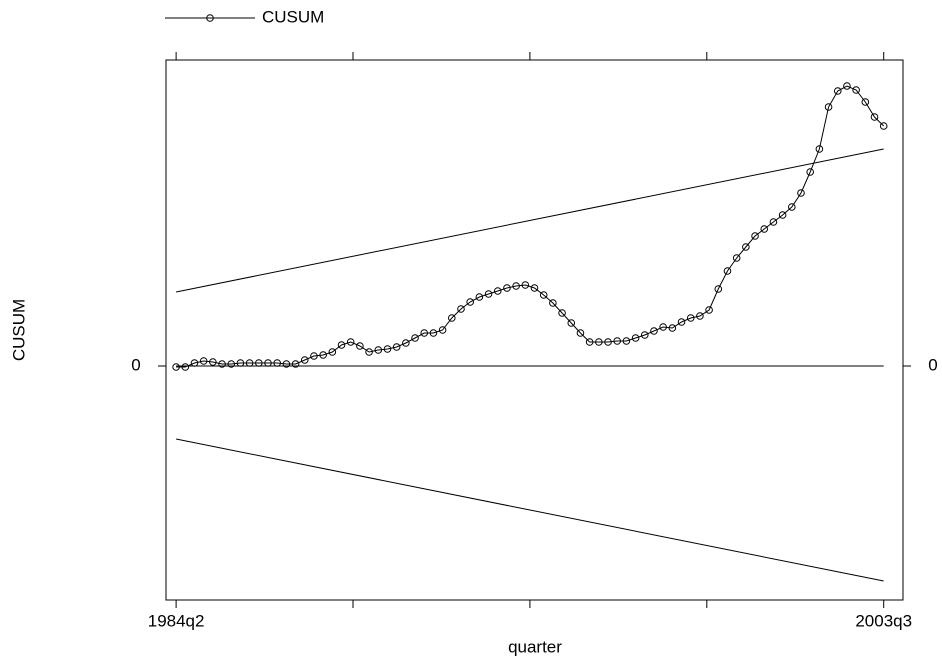 The width and height of the screenshot is (942, 665). I want to click on x-tick-label: 1984q2, so click(176, 620).